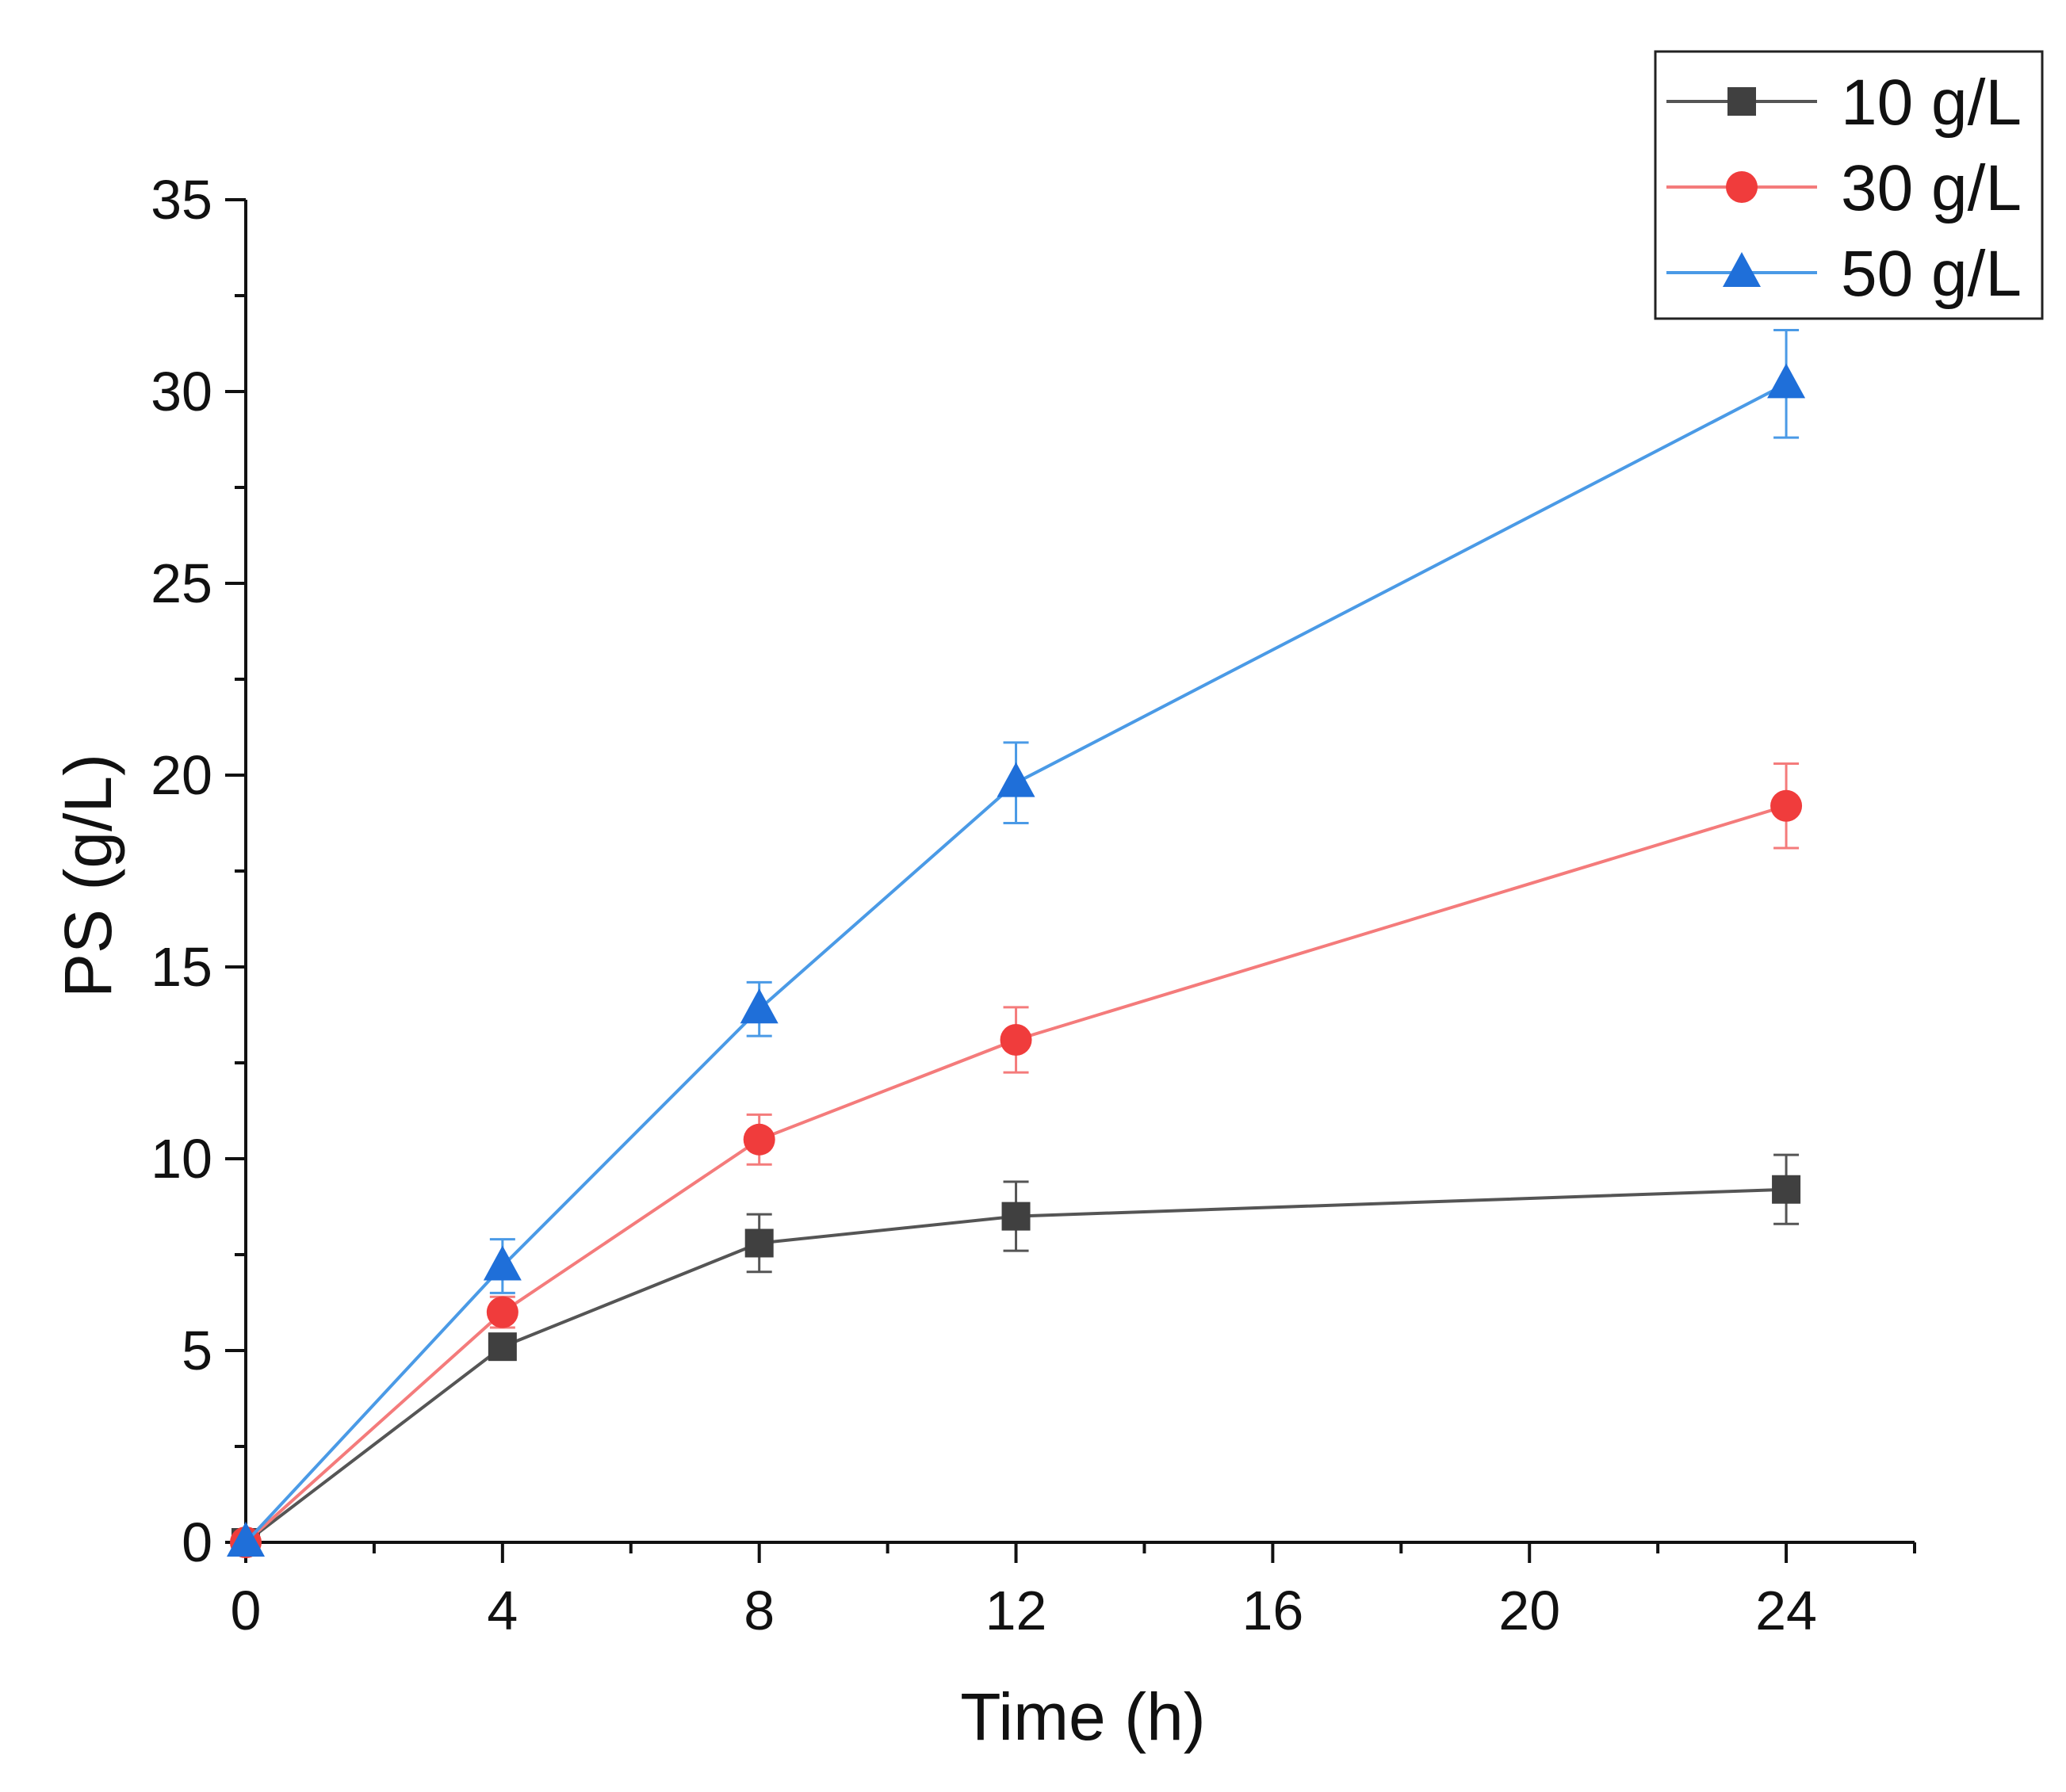  What do you see at coordinates (88, 876) in the screenshot?
I see `y-axis-title: PS (g/L)` at bounding box center [88, 876].